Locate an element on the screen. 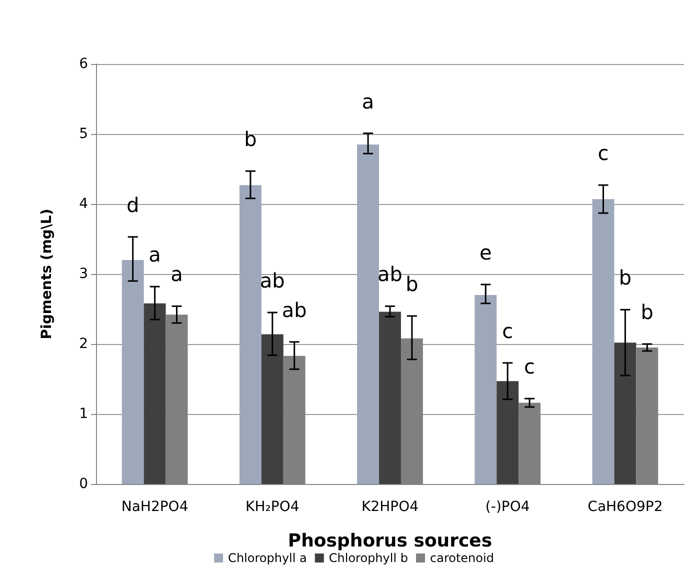  y-tick-label: 5 is located at coordinates (83, 134).